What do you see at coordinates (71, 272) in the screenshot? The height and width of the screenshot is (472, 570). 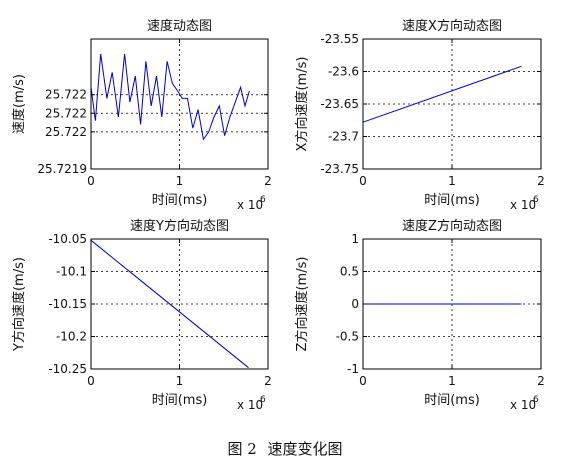 I see `y-tick-label: -10.1` at bounding box center [71, 272].